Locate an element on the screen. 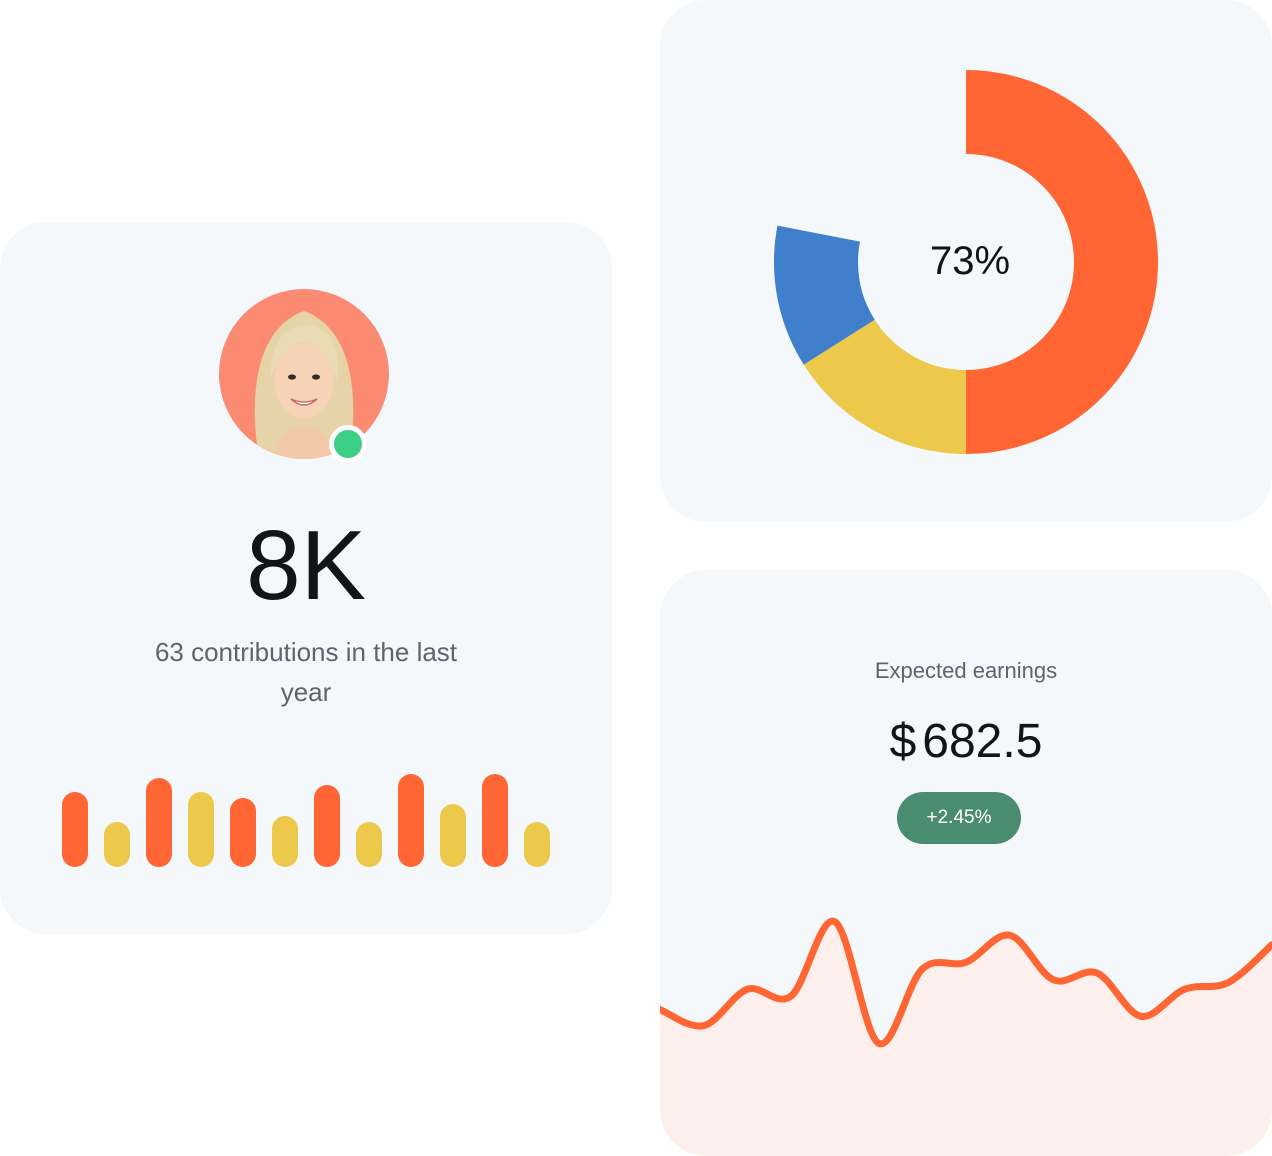 The height and width of the screenshot is (1156, 1272). earnings-trend-area is located at coordinates (966, 1038).